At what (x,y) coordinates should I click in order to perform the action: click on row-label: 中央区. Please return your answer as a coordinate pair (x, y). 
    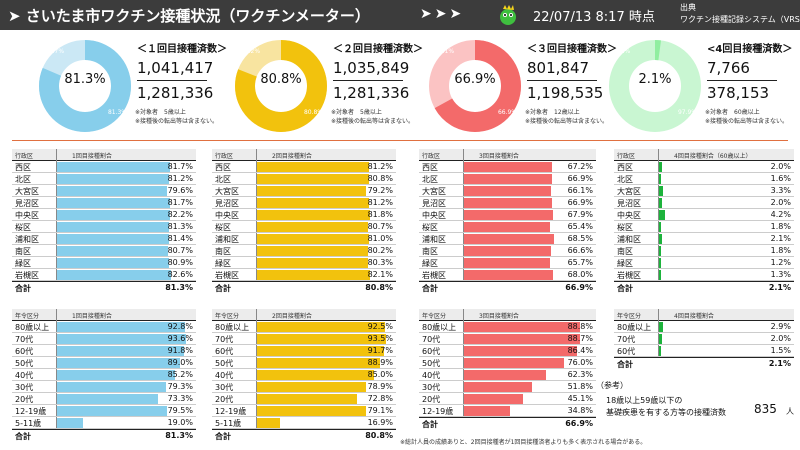
    Looking at the image, I should click on (227, 215).